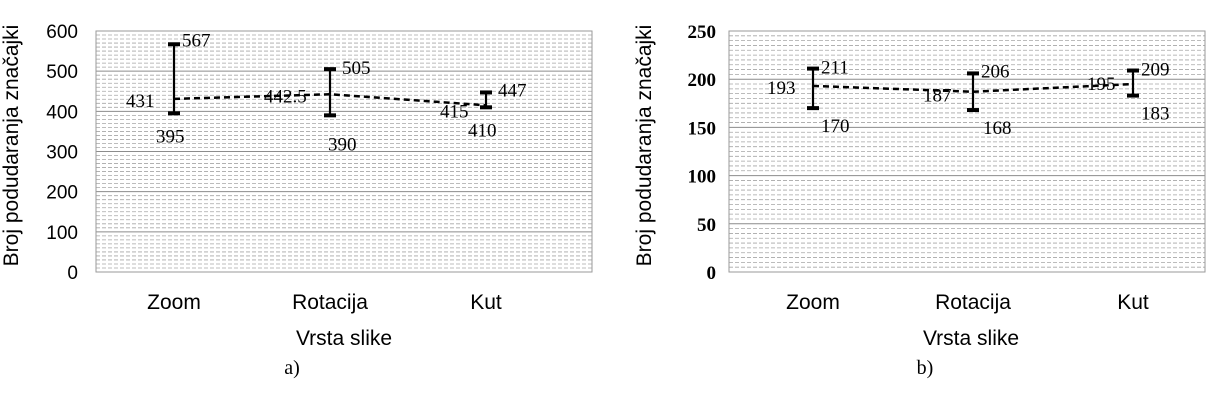 The image size is (1206, 405). What do you see at coordinates (170, 136) in the screenshot?
I see `min-value-label: 395` at bounding box center [170, 136].